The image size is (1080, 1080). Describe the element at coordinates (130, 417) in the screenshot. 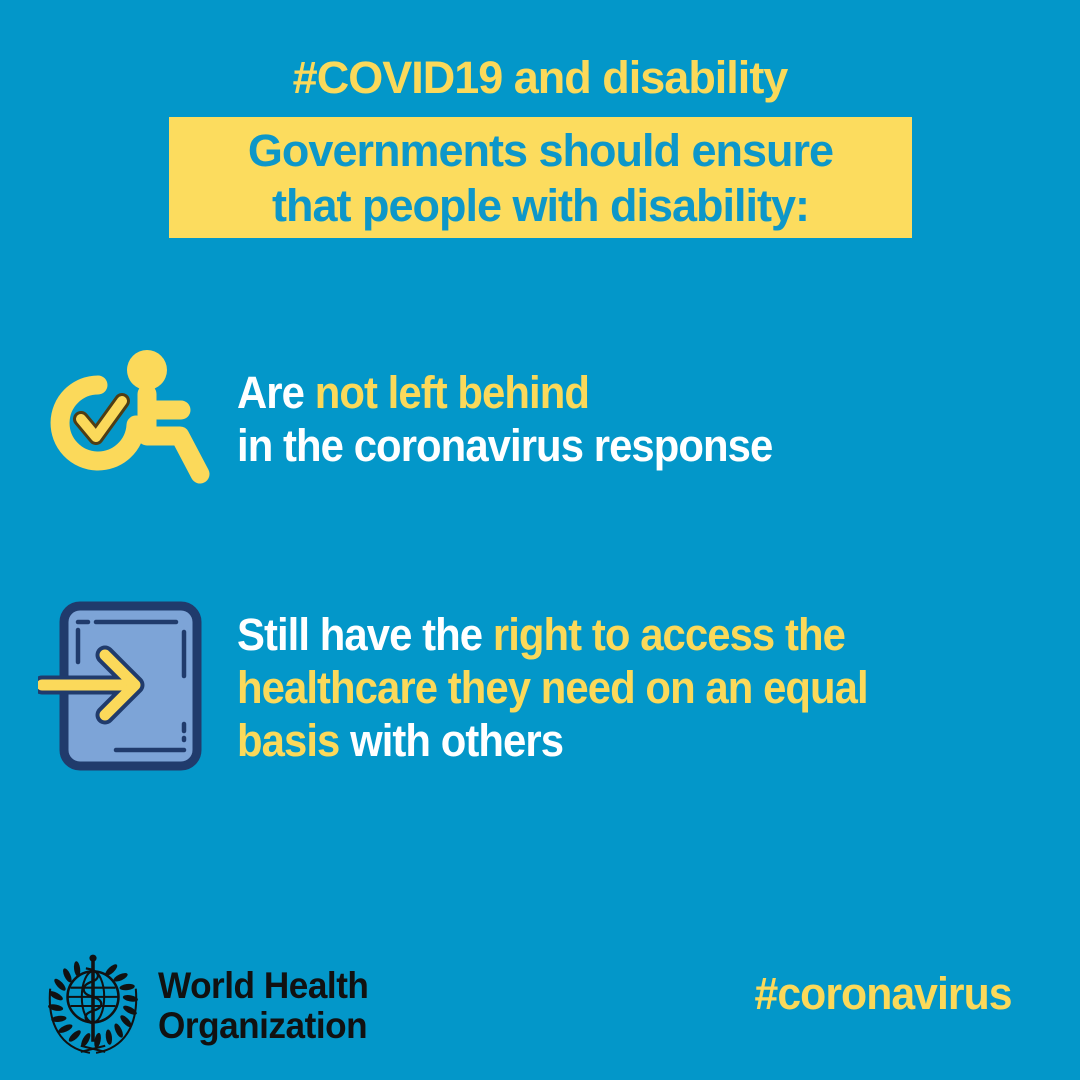

I see `wheelchair-check-icon` at that location.